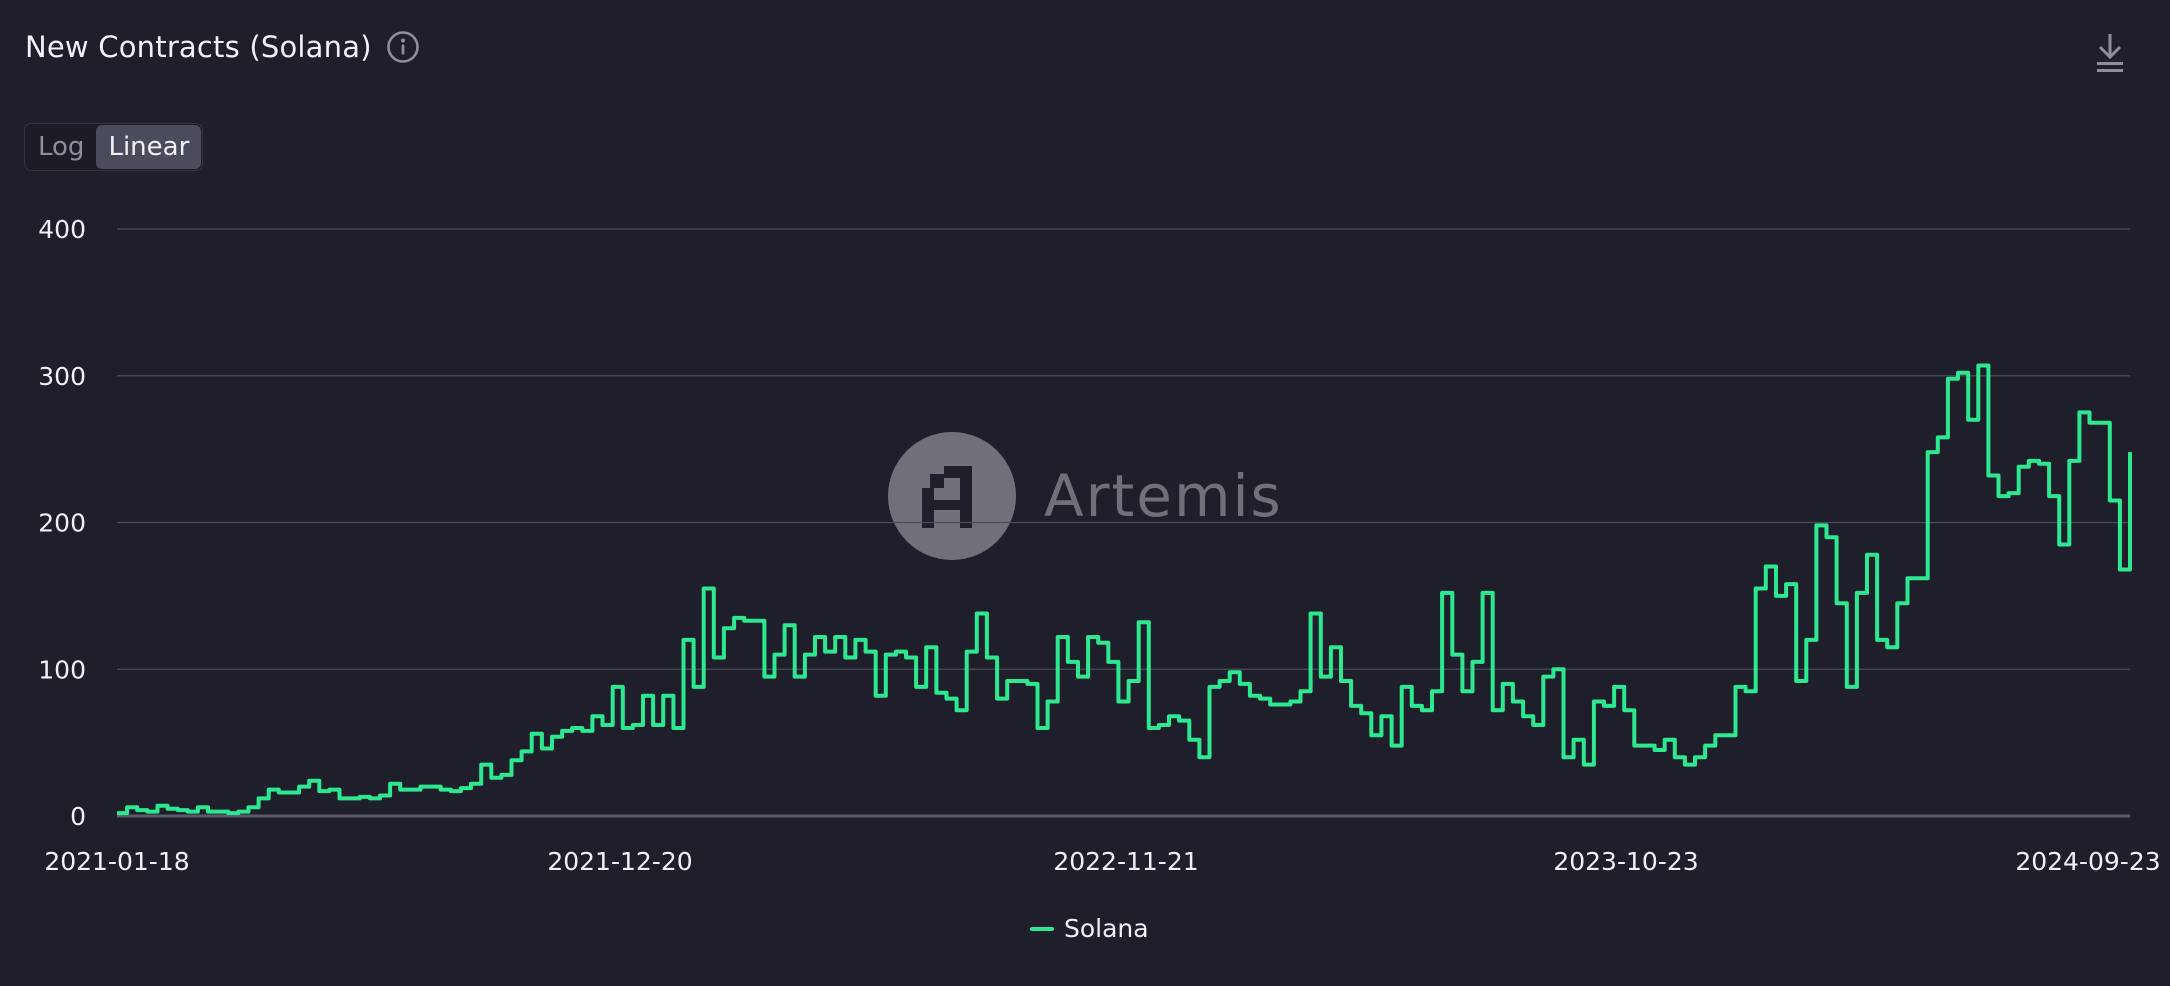 Image resolution: width=2170 pixels, height=986 pixels. I want to click on watermark-text: Artemis, so click(1163, 496).